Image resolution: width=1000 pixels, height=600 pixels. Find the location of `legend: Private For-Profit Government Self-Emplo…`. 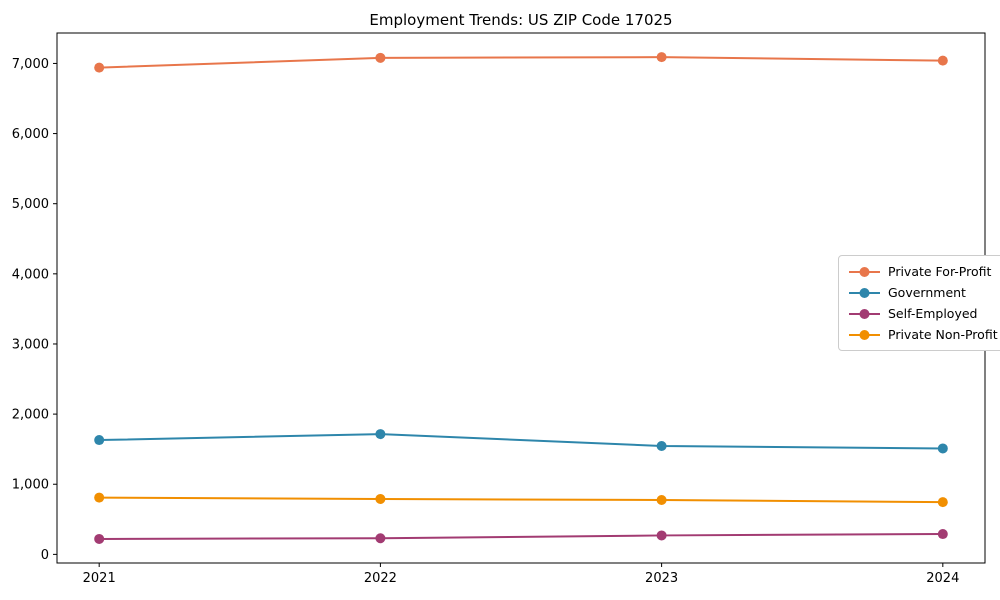

legend: Private For-Profit Government Self-Emplo… is located at coordinates (919, 303).